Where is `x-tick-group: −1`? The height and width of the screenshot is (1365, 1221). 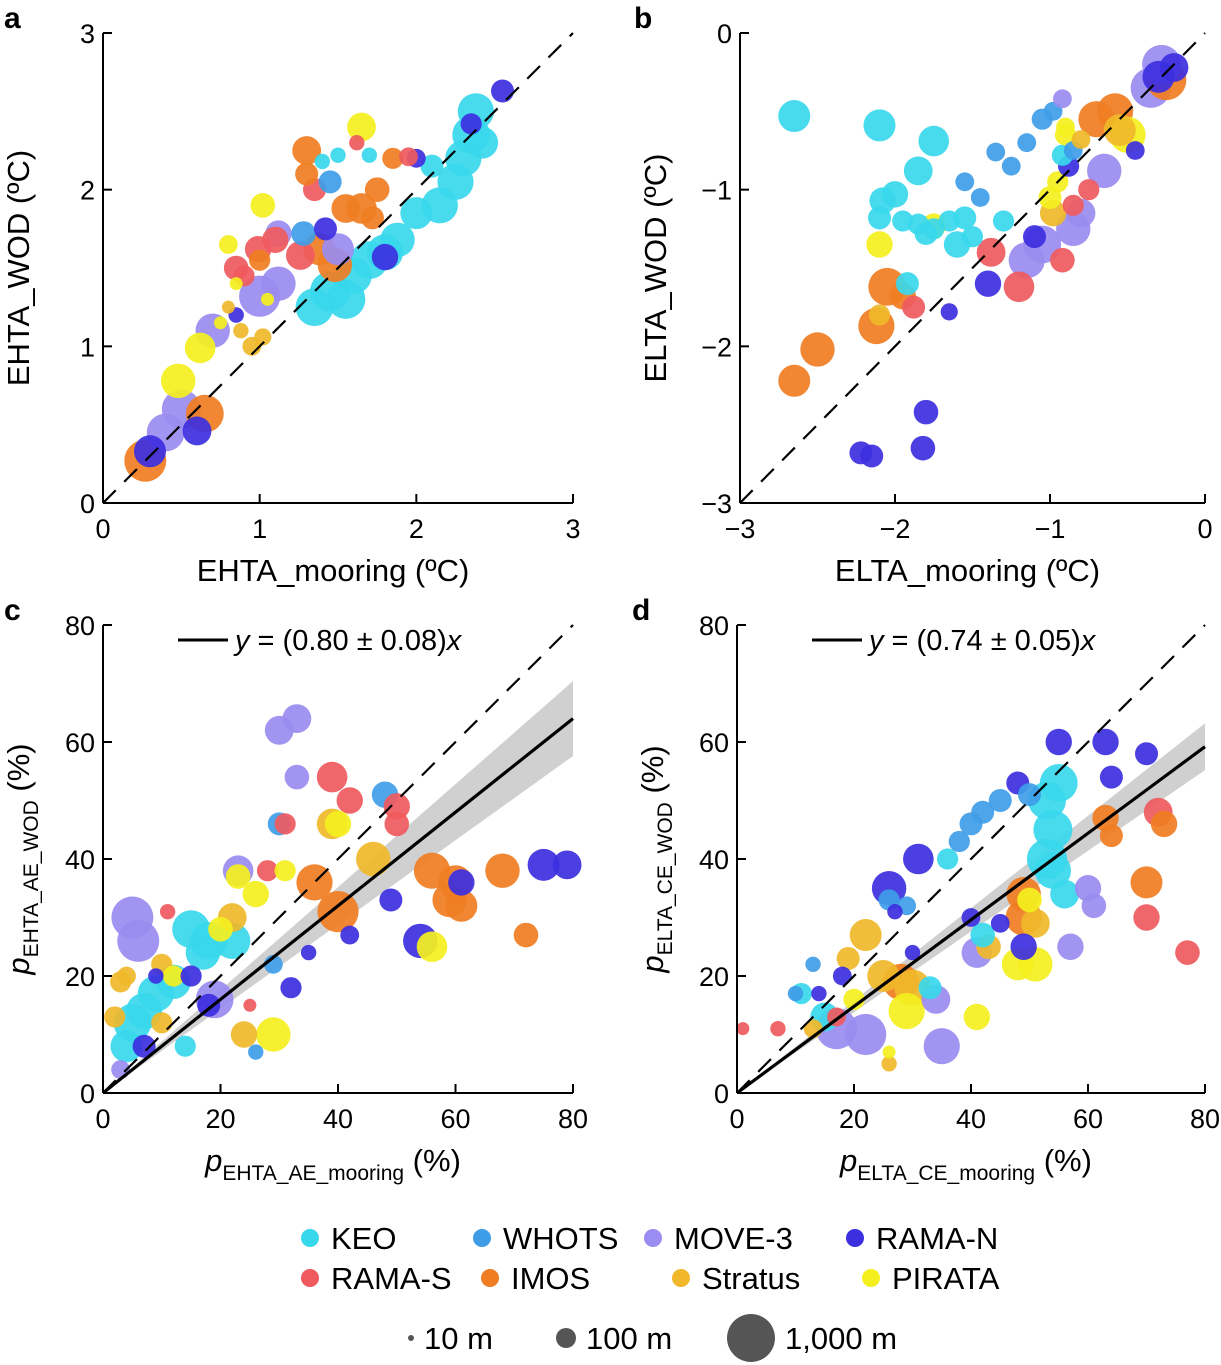
x-tick-group: −1 is located at coordinates (1050, 529).